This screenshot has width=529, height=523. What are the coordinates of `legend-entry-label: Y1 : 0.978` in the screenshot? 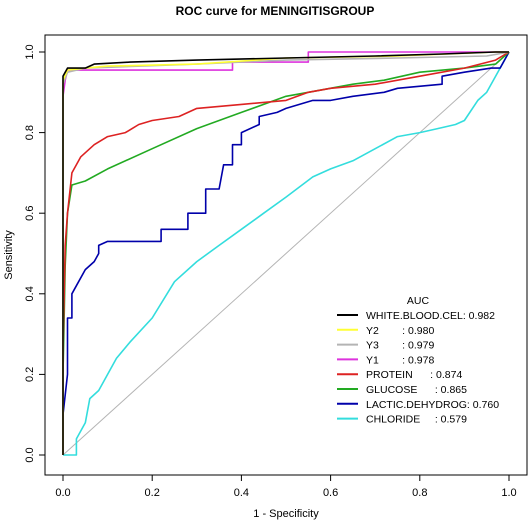 It's located at (400, 360).